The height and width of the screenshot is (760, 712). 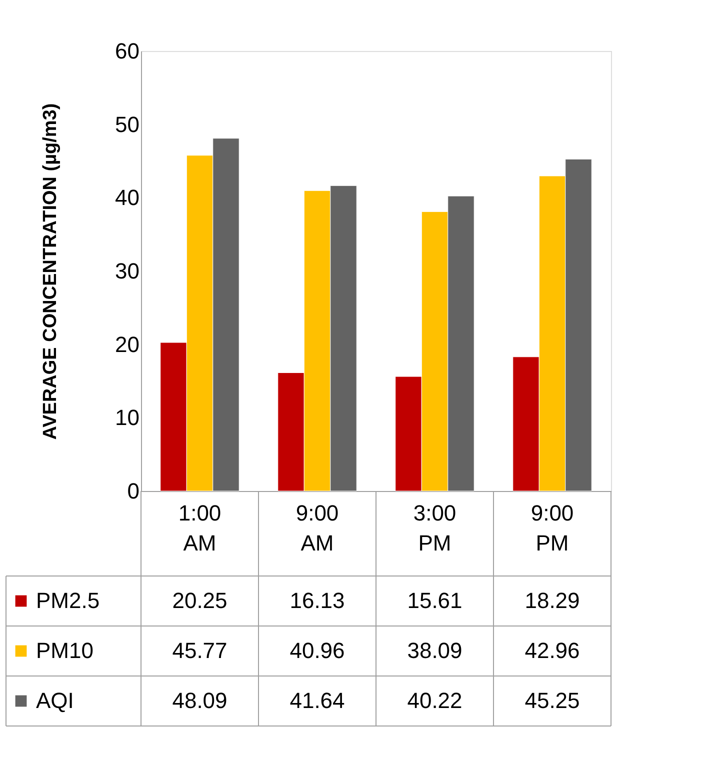 I want to click on y-tick-label: 20, so click(x=127, y=344).